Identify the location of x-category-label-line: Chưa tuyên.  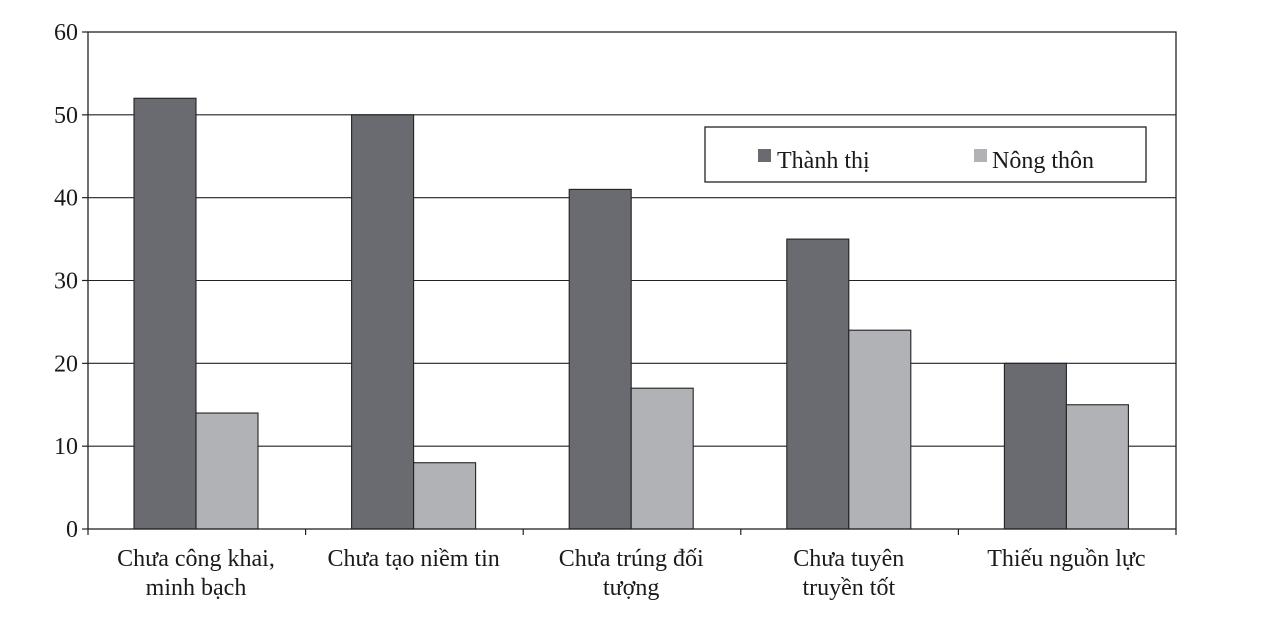
(848, 559).